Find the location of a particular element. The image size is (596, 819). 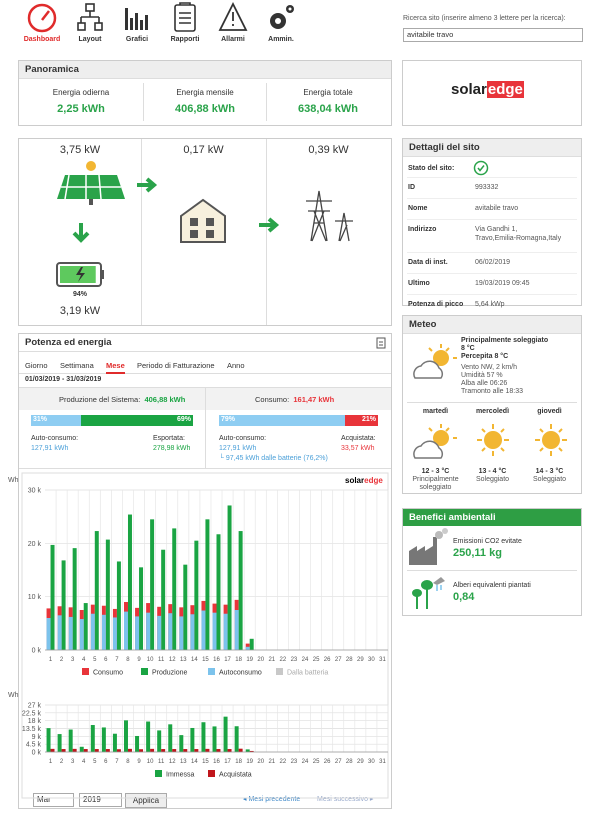

x-tick-label: 20 is located at coordinates (260, 762).